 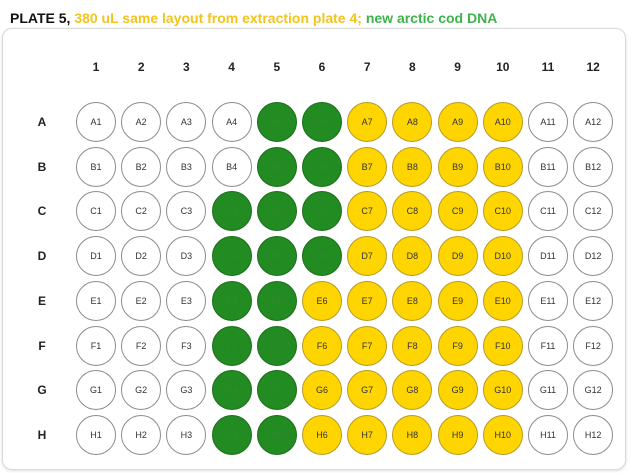 What do you see at coordinates (96, 434) in the screenshot?
I see `well-H1: H1` at bounding box center [96, 434].